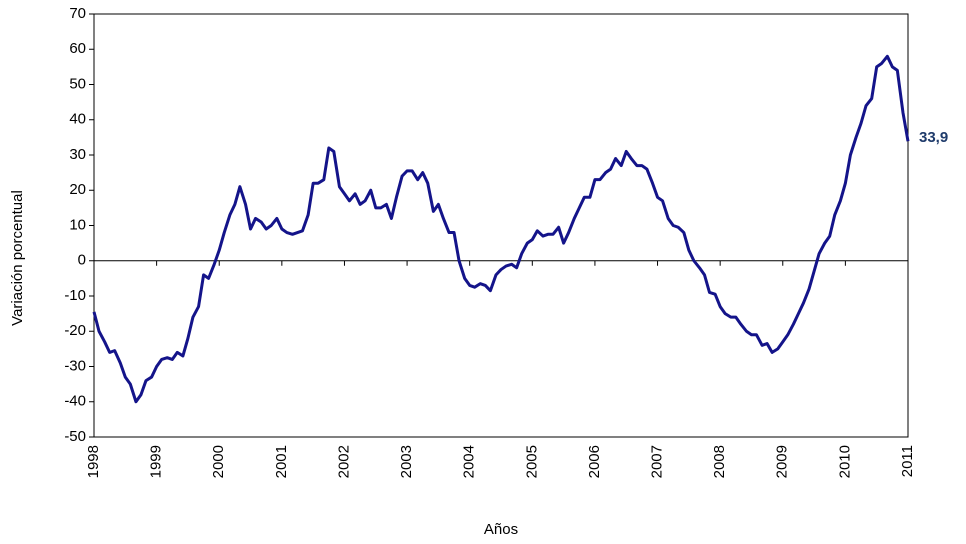 This screenshot has height=544, width=966. Describe the element at coordinates (782, 461) in the screenshot. I see `x-tick-label: 2009` at that location.